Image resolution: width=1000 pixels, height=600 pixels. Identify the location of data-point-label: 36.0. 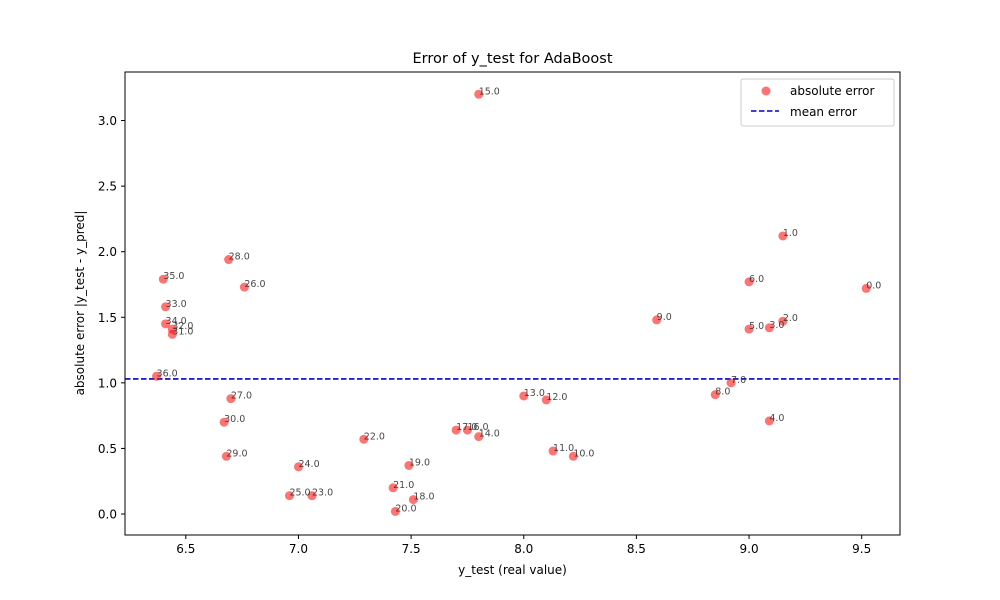
(167, 373).